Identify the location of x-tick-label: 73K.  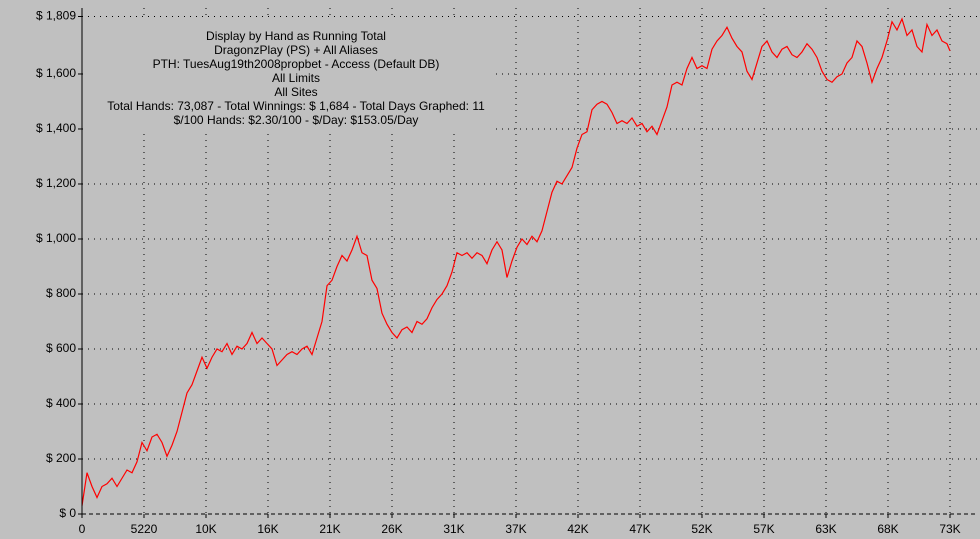
(949, 529).